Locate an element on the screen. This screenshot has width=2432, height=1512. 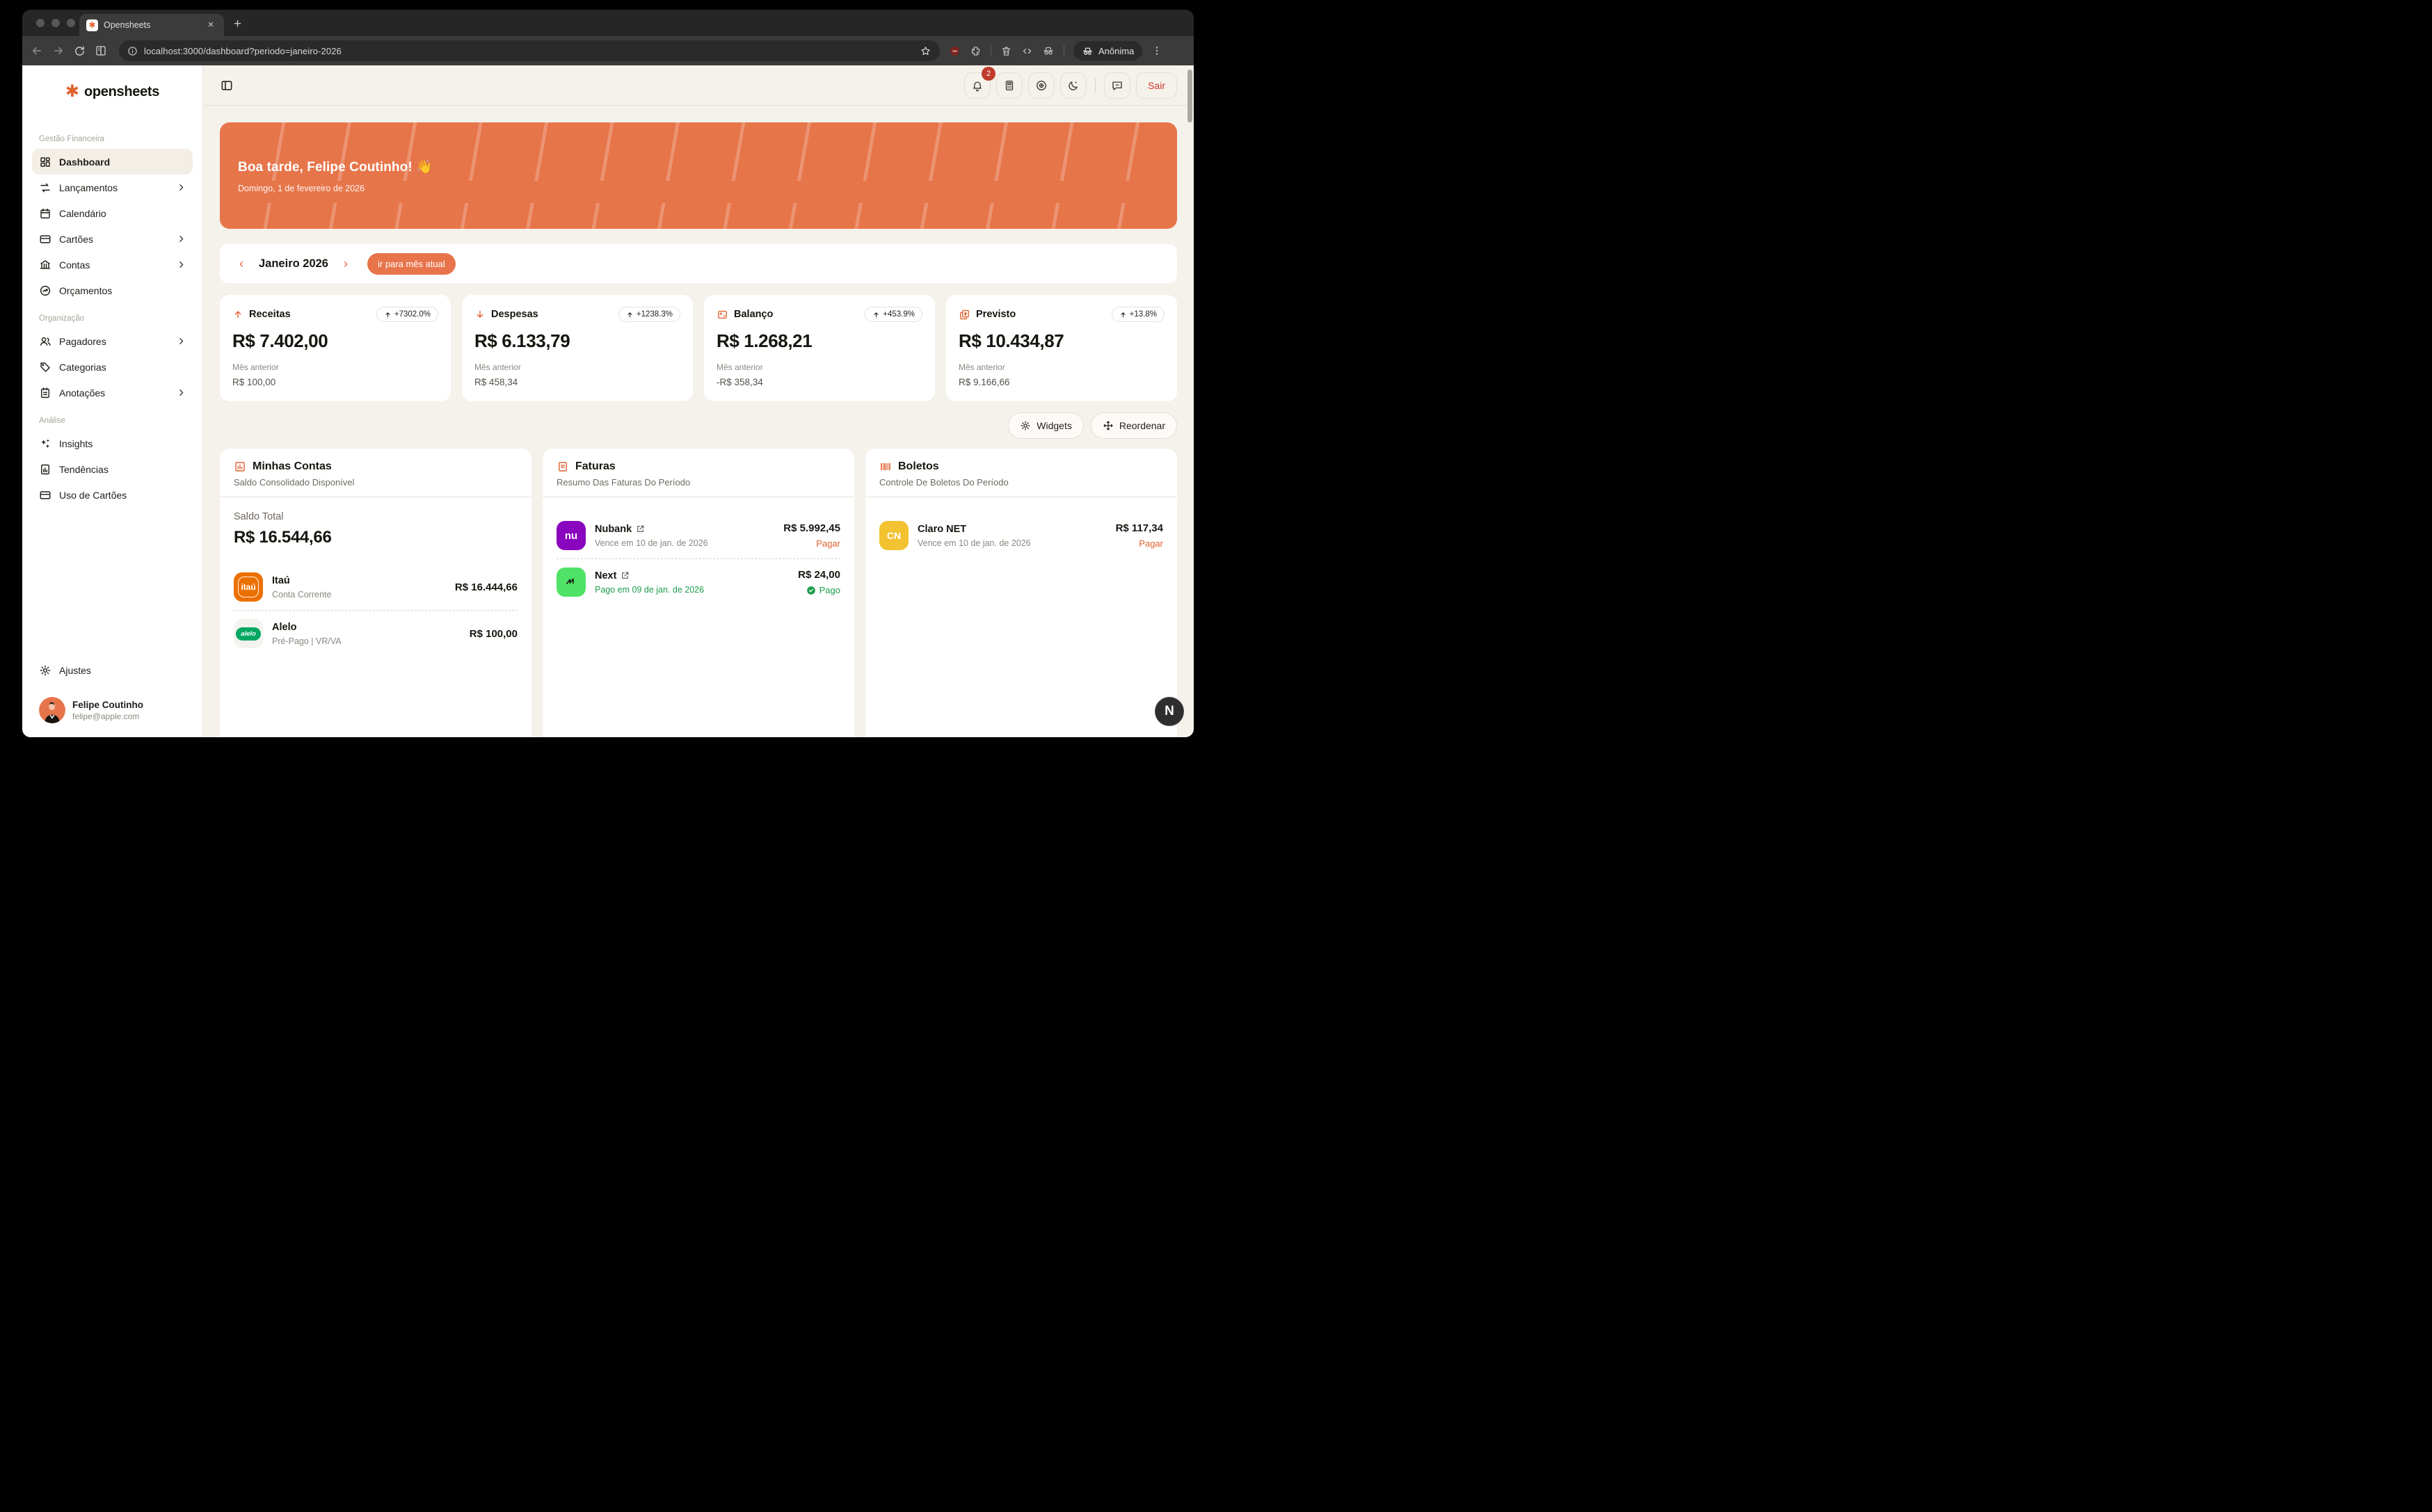
calendar-icon is located at coordinates (45, 213).